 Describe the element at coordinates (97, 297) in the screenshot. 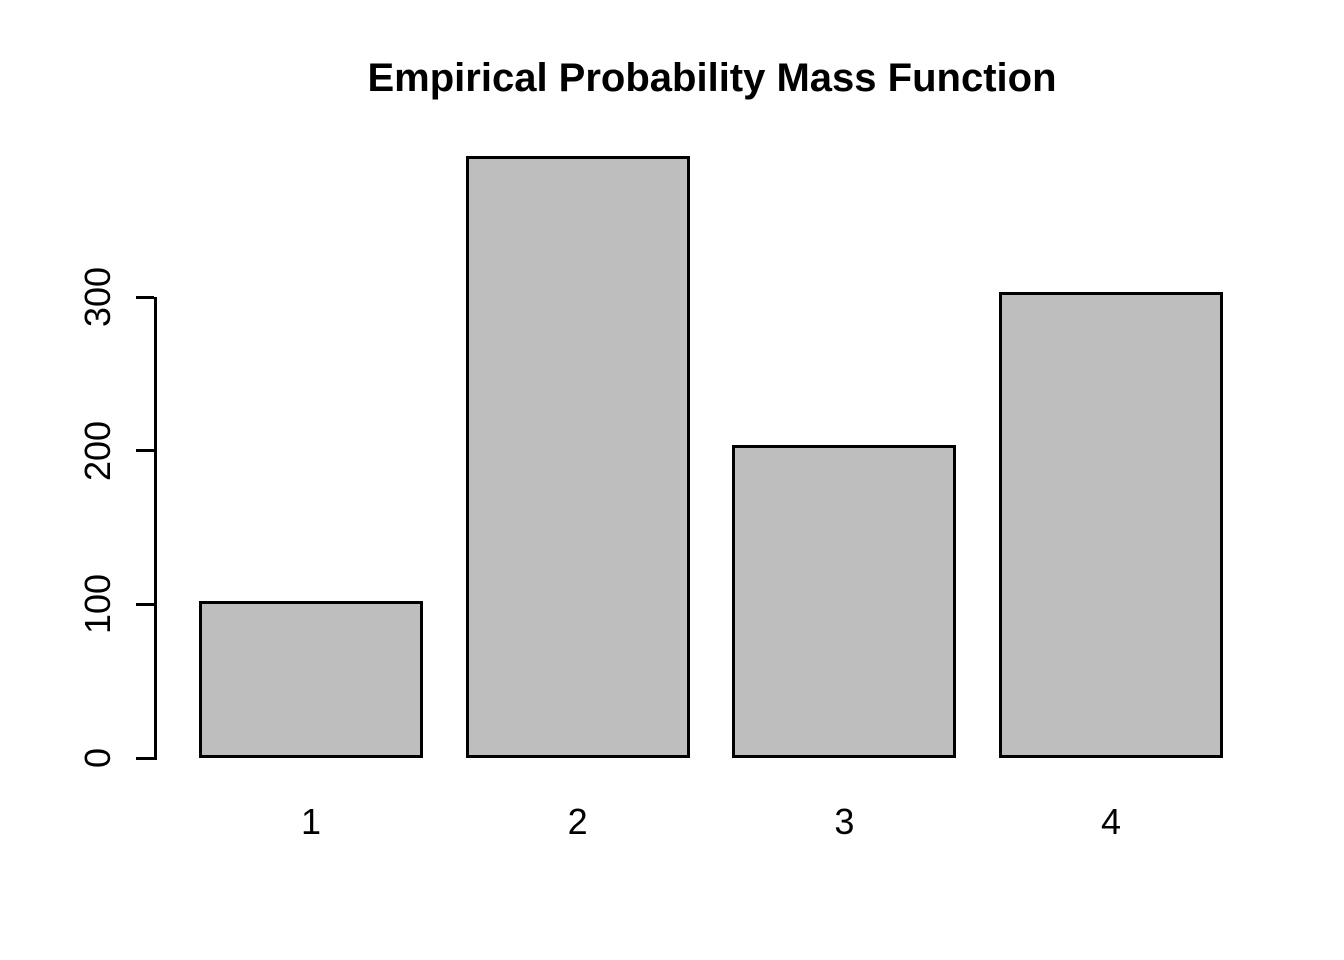

I see `y-axis-tick-label: 300` at that location.